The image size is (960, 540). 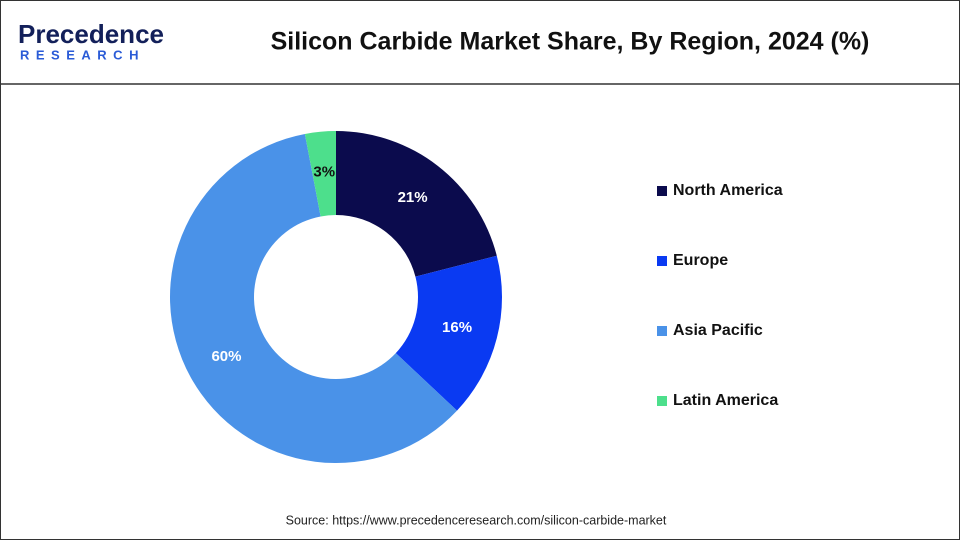 I want to click on data-label: 60%, so click(x=226, y=356).